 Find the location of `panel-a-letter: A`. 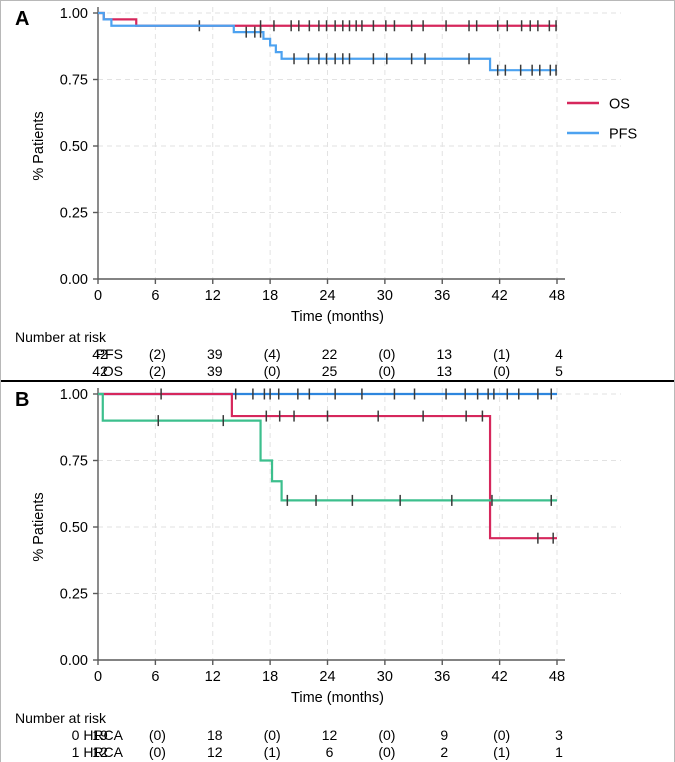

panel-a-letter: A is located at coordinates (22, 19).